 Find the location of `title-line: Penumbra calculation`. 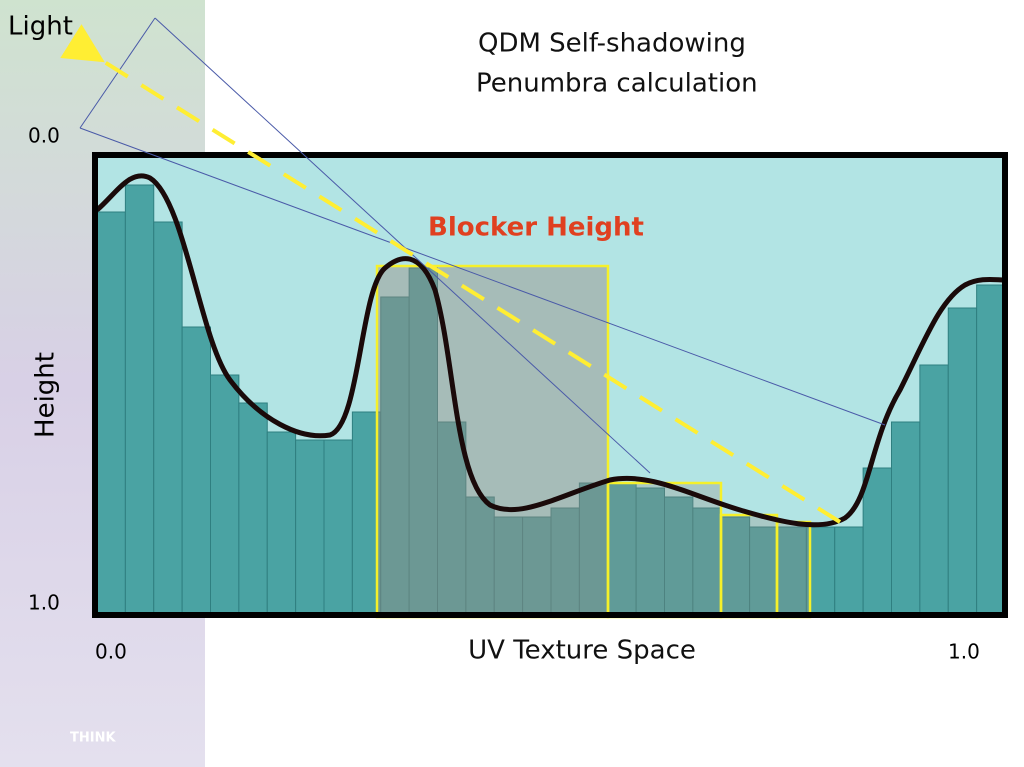

title-line: Penumbra calculation is located at coordinates (617, 84).